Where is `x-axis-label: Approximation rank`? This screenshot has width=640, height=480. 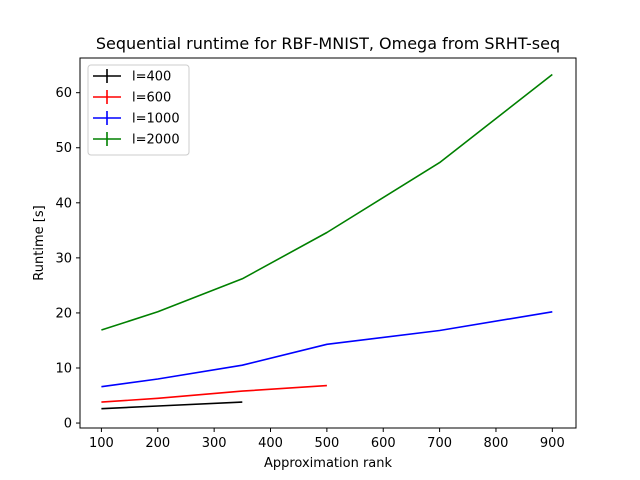
x-axis-label: Approximation rank is located at coordinates (328, 463).